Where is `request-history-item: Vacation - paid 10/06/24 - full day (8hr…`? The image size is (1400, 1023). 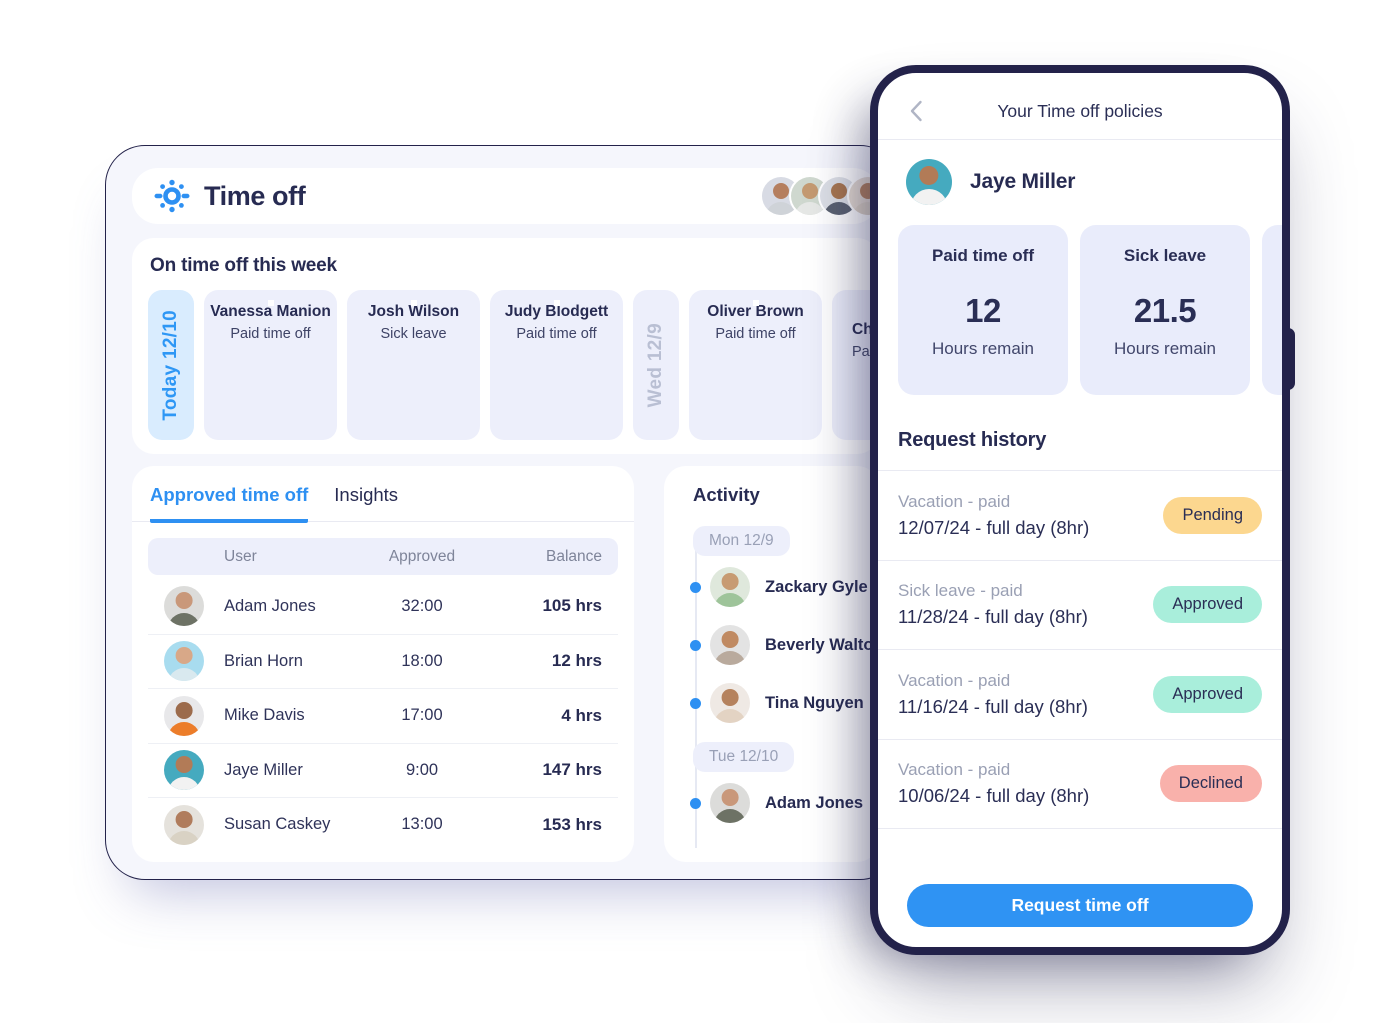
request-history-item: Vacation - paid 10/06/24 - full day (8hr… is located at coordinates (1080, 783).